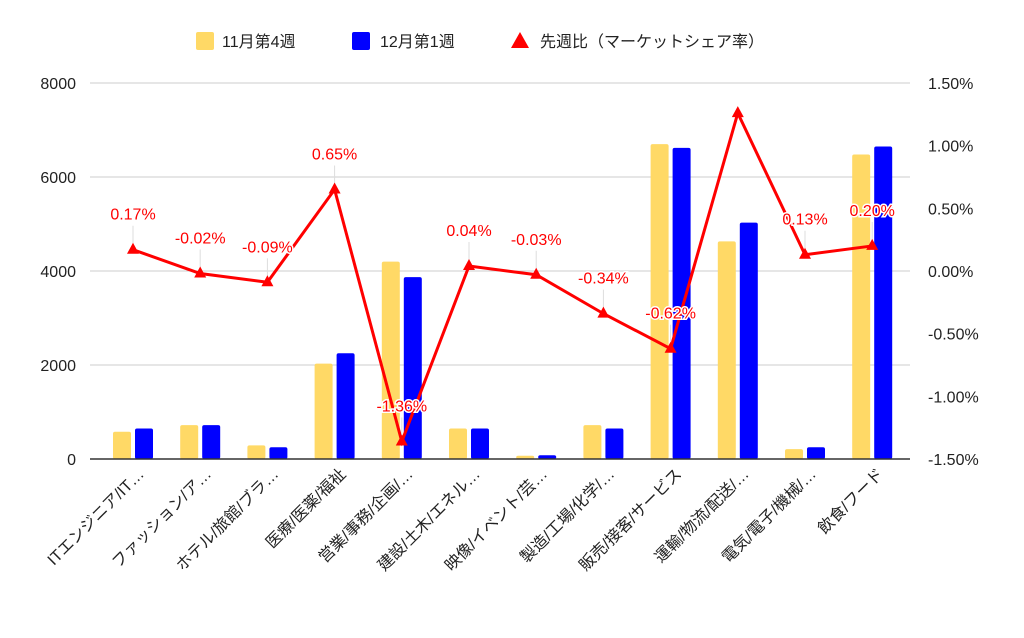  I want to click on x-tick-label: 飲食/フード, so click(851, 501).